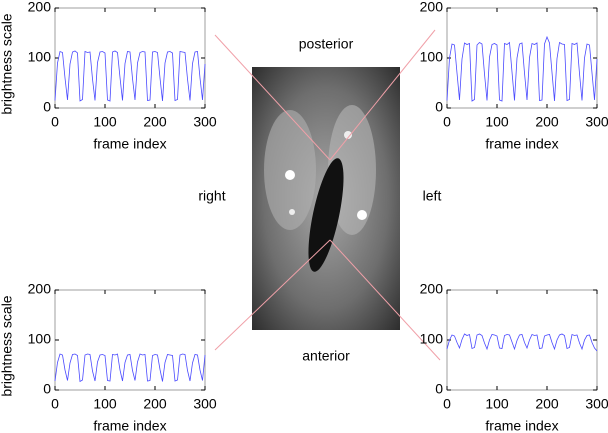 Image resolution: width=608 pixels, height=433 pixels. What do you see at coordinates (326, 198) in the screenshot?
I see `larynx-image` at bounding box center [326, 198].